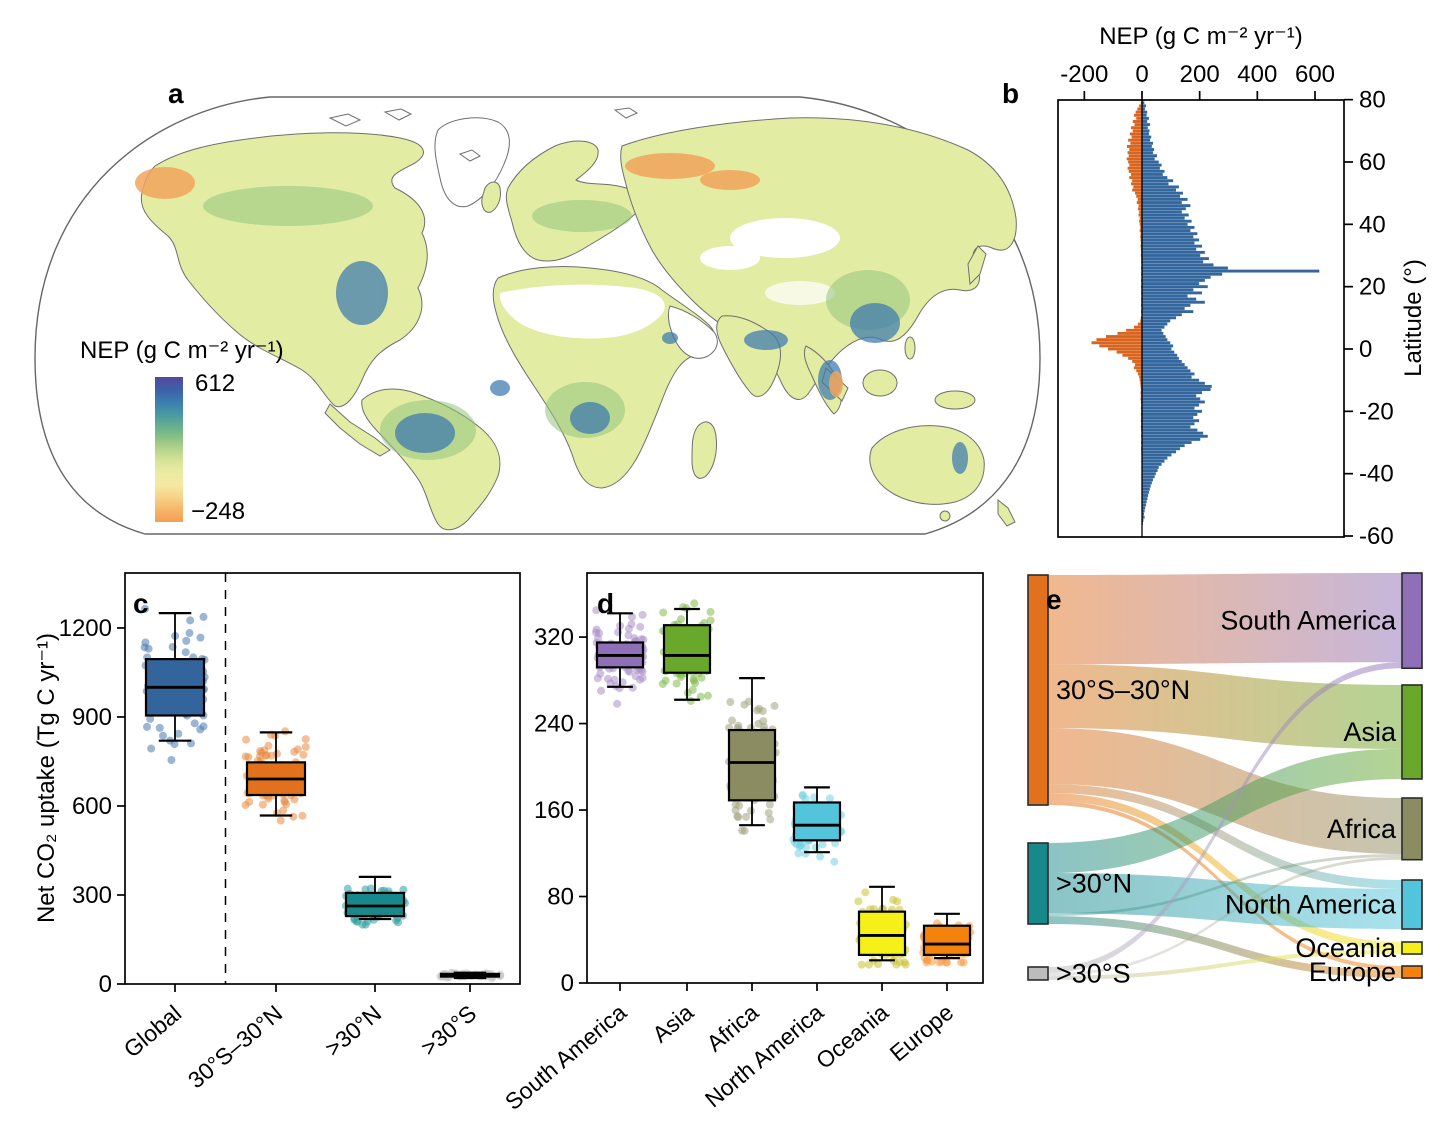 The image size is (1443, 1140). What do you see at coordinates (92, 717) in the screenshot?
I see `svg-text: 900` at bounding box center [92, 717].